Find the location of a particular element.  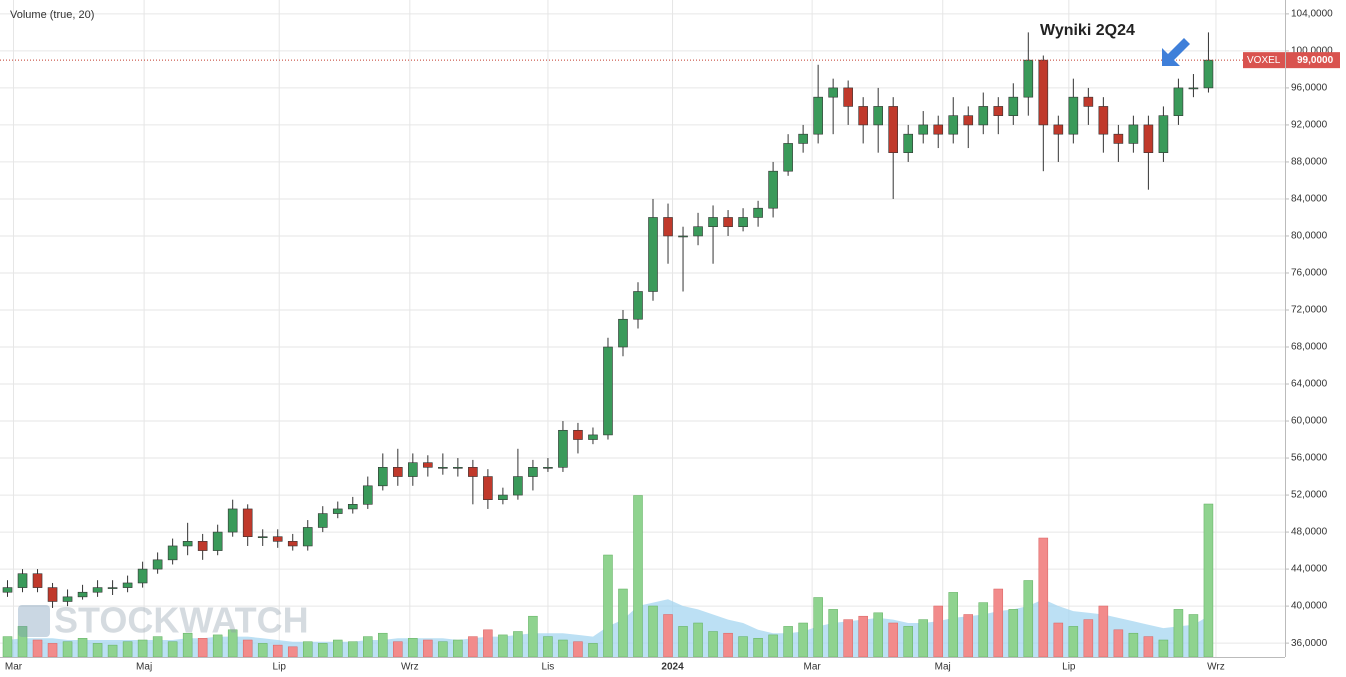

price-tag-value: 99,0000 is located at coordinates (1315, 60).